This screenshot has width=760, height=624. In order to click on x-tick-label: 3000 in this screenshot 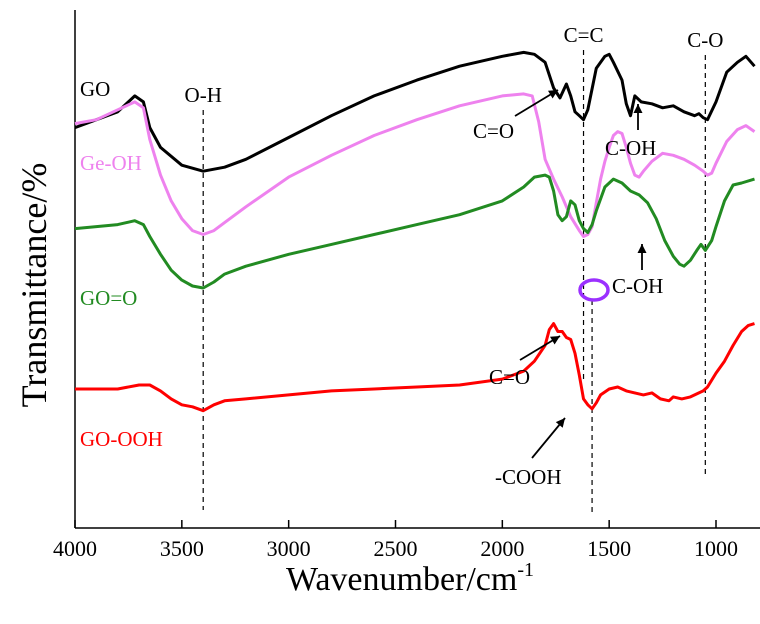, I will do `click(289, 548)`.